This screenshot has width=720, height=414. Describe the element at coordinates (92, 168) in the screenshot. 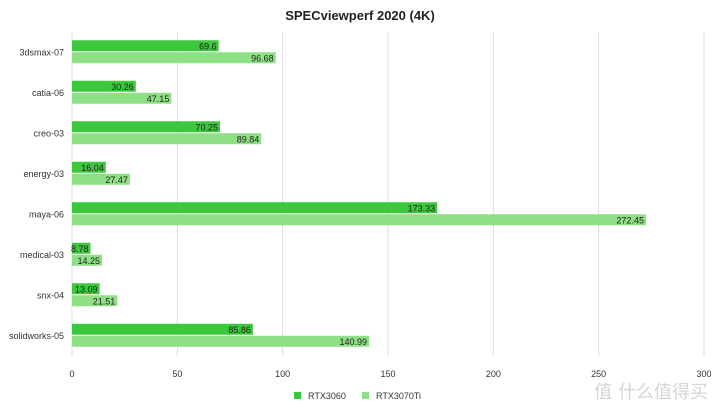

I see `data-label: 16.04` at that location.